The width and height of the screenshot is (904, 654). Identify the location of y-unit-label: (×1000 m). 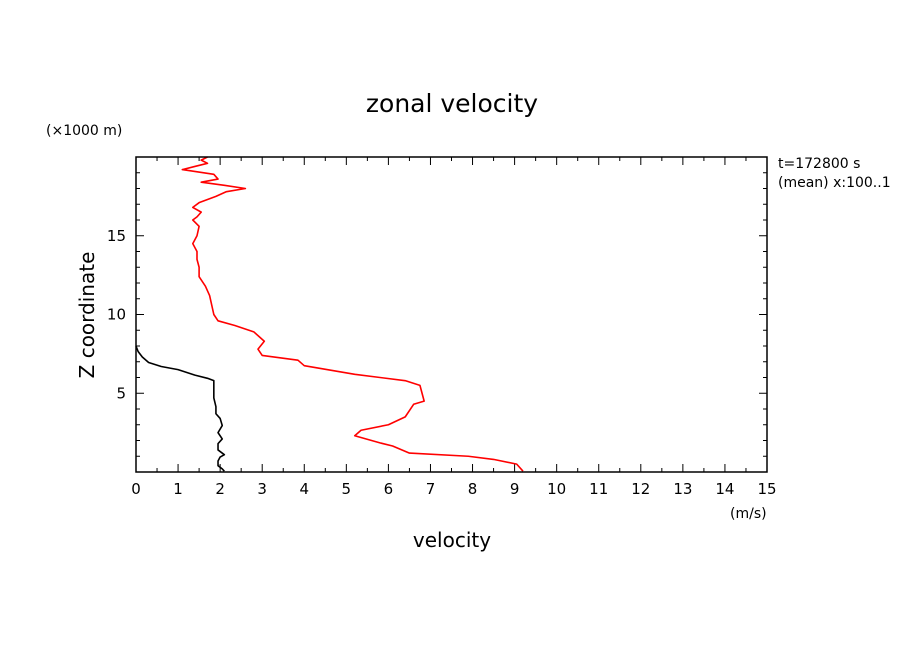
(84, 131).